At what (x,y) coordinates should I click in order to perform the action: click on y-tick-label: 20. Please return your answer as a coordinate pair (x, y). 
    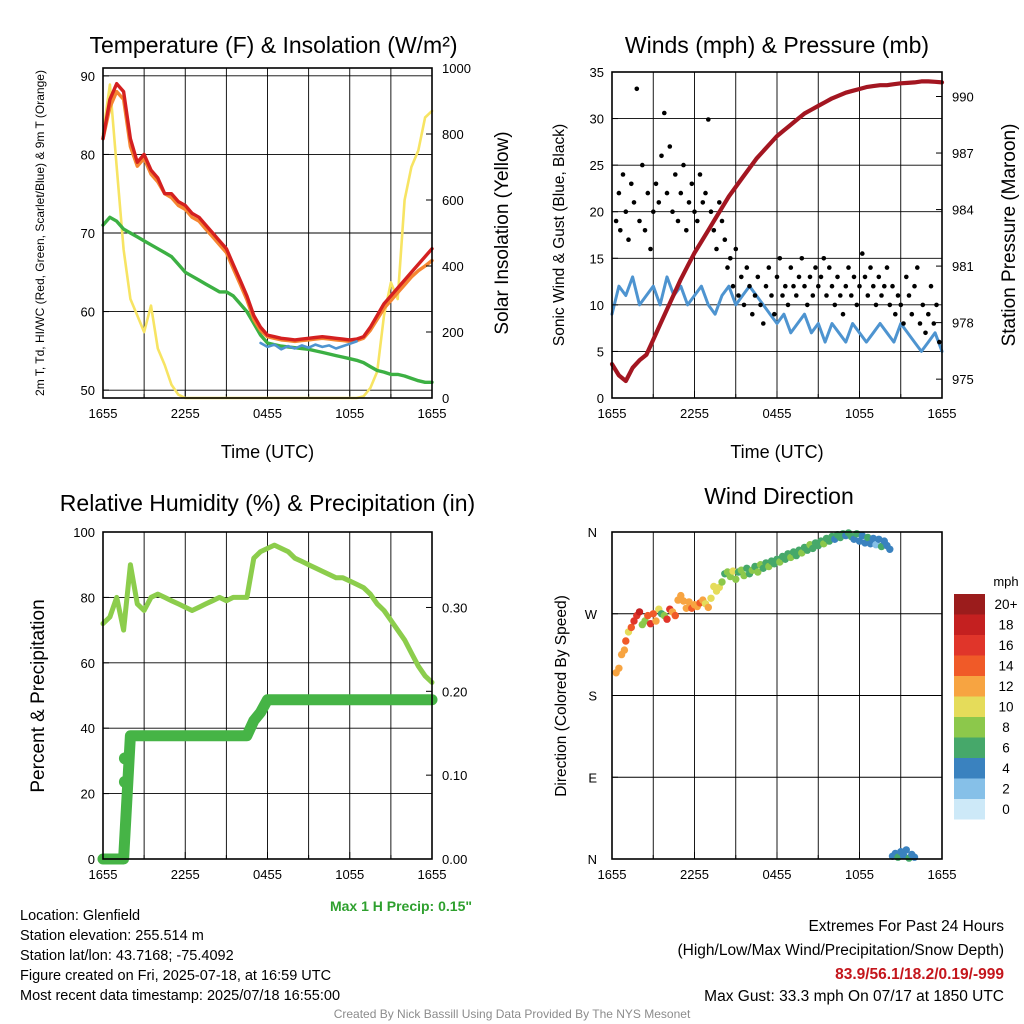
    Looking at the image, I should click on (88, 794).